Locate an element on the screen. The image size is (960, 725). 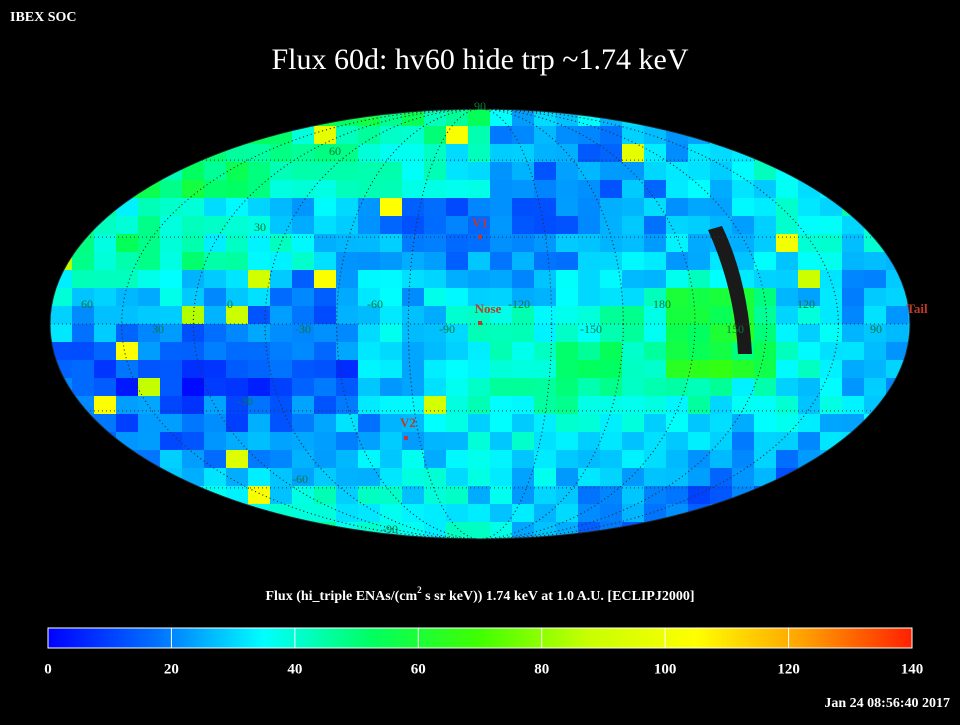
label-part: Flux (hi_triple ENAs/(cm is located at coordinates (341, 596).